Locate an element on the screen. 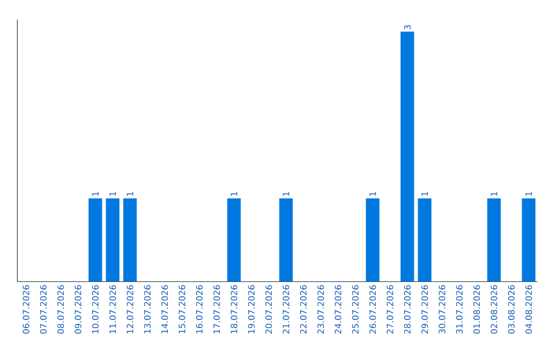  x-tick-label: 03.08.2026 is located at coordinates (511, 309).